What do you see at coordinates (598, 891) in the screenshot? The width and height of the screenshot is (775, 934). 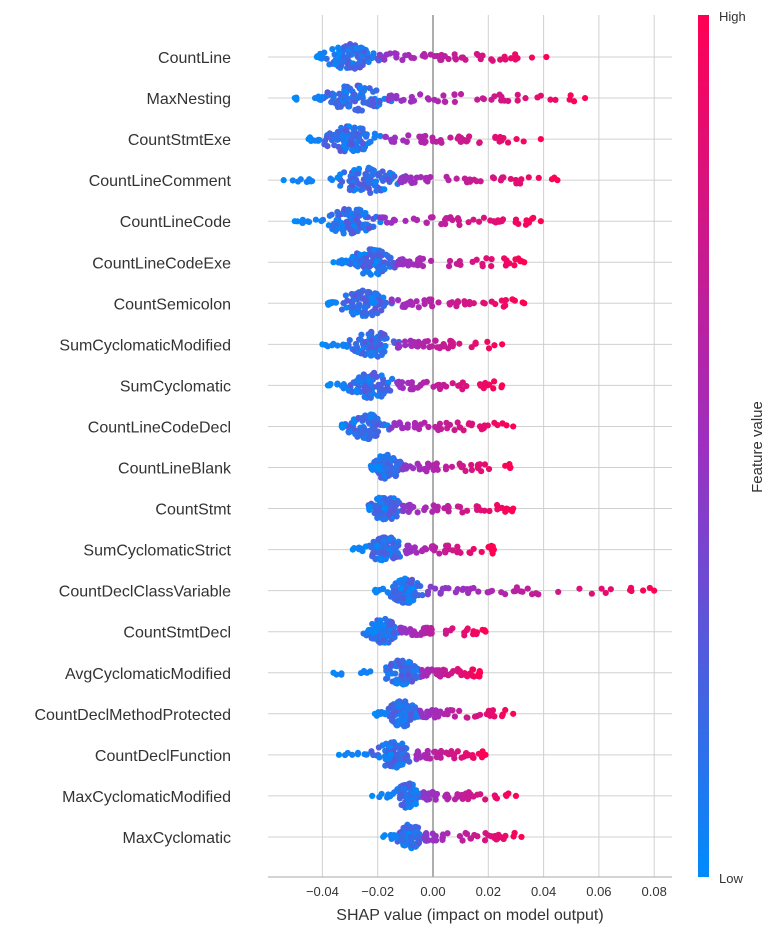 I see `x-tick-label: 0.06` at bounding box center [598, 891].